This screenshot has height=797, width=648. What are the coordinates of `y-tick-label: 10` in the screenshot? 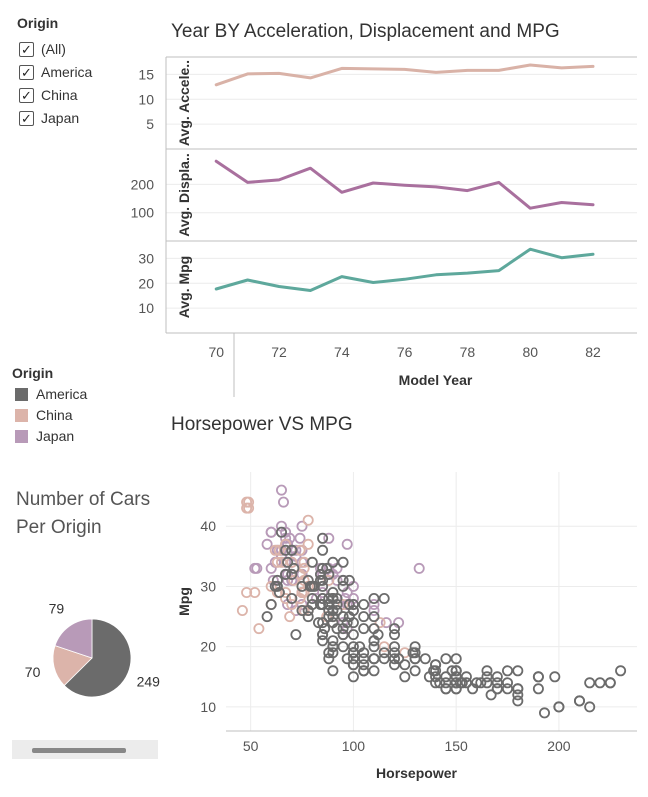 It's located at (146, 99).